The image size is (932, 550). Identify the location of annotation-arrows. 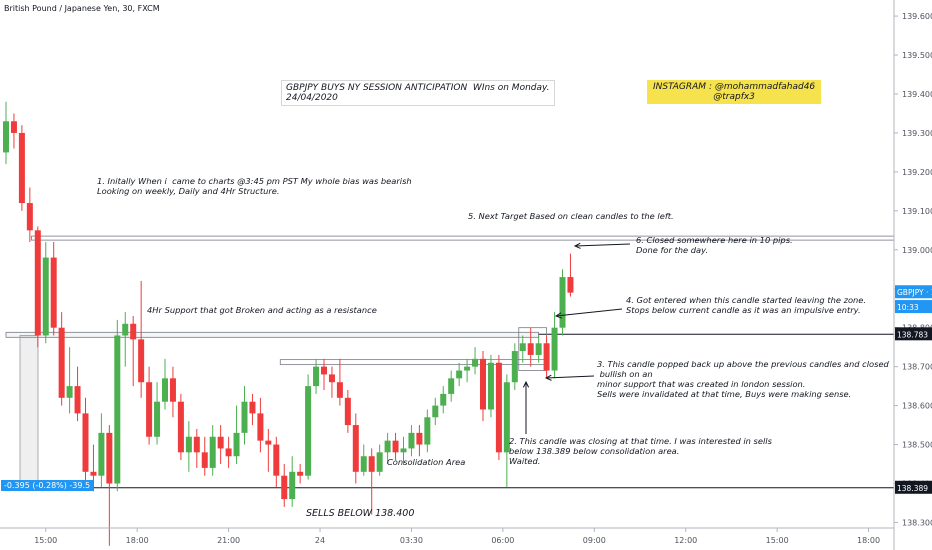
(576, 338).